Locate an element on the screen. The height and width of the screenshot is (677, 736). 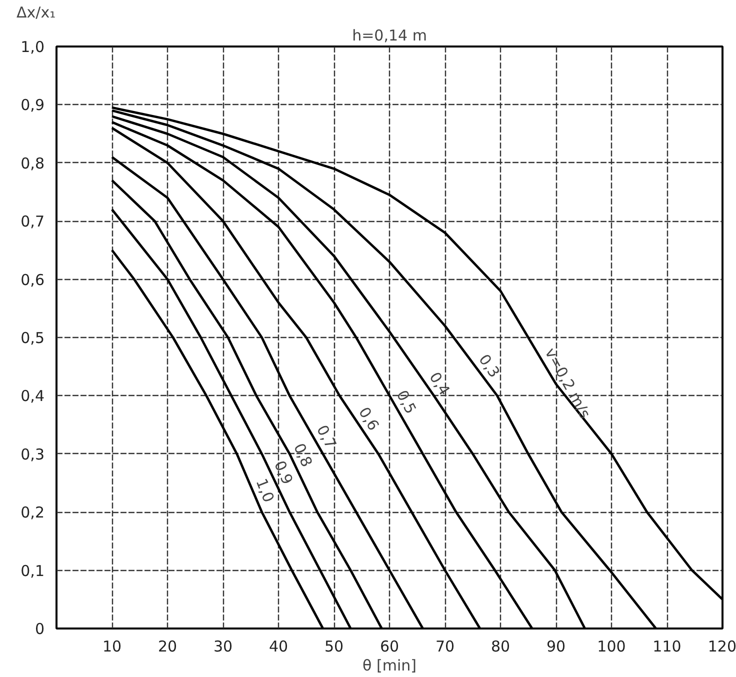
text: 0,5 is located at coordinates (406, 402).